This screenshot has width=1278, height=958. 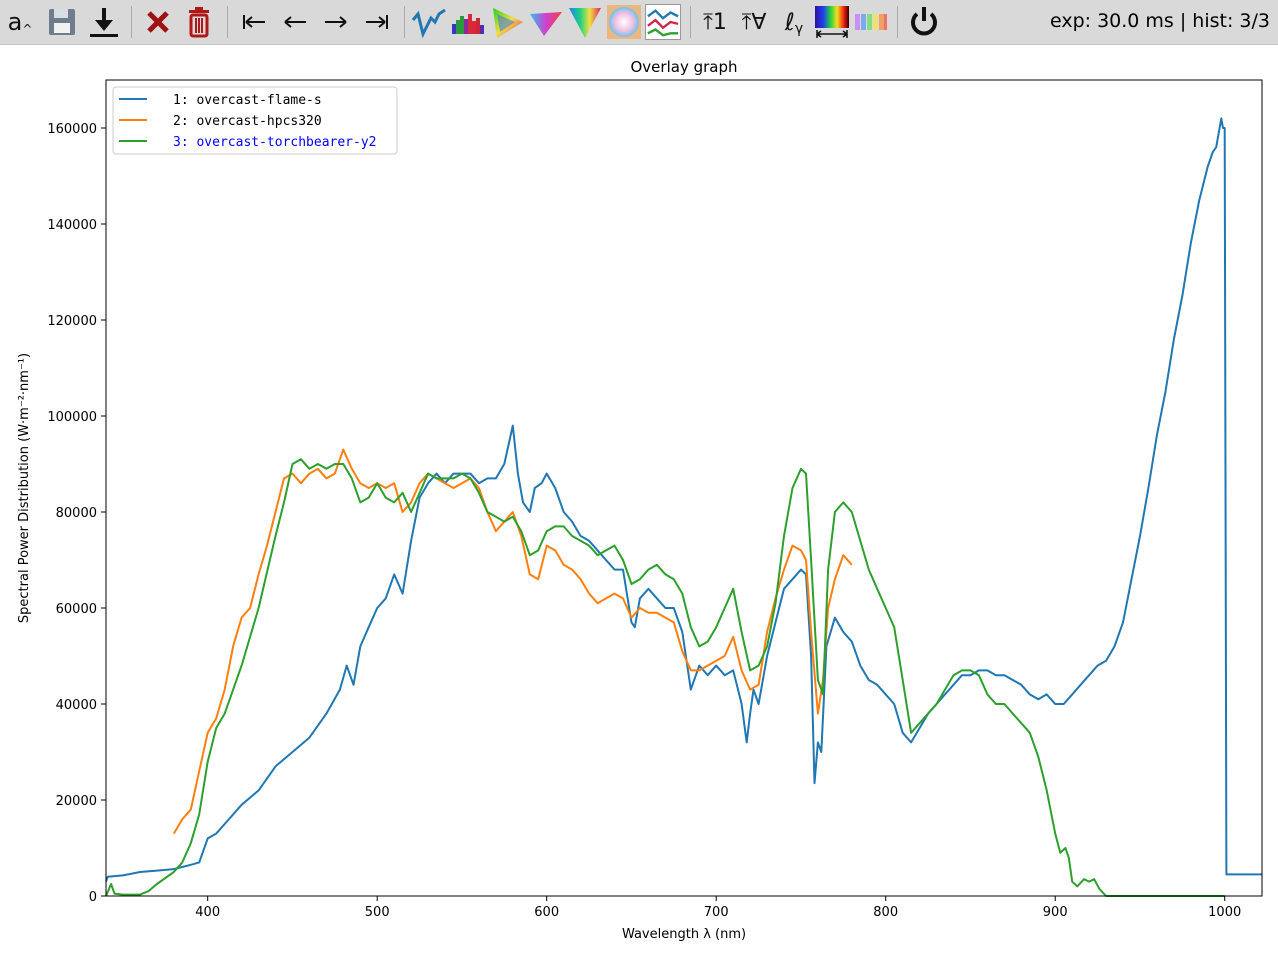 I want to click on legend-box, so click(x=255, y=120).